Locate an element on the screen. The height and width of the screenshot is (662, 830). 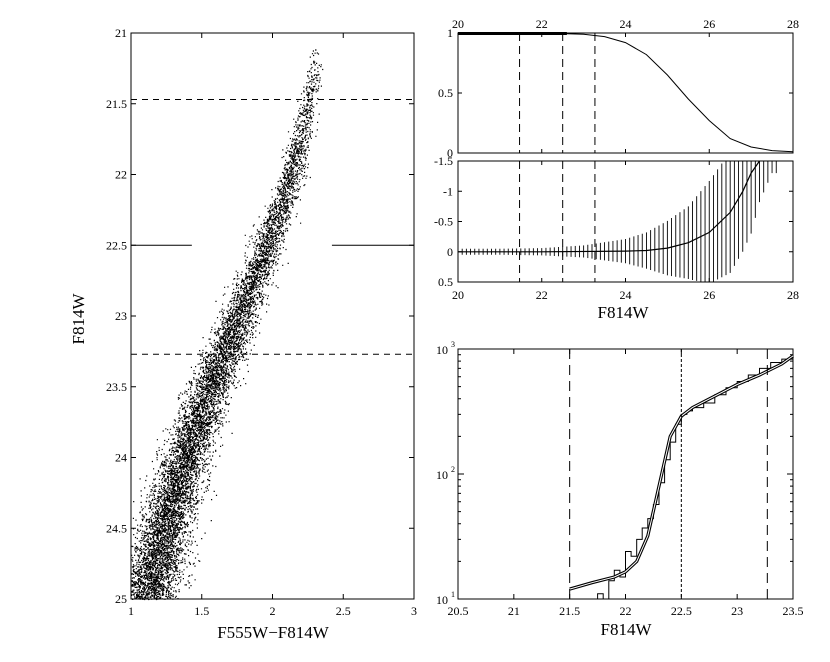
bias-x-tick-label: 26 is located at coordinates (709, 295).